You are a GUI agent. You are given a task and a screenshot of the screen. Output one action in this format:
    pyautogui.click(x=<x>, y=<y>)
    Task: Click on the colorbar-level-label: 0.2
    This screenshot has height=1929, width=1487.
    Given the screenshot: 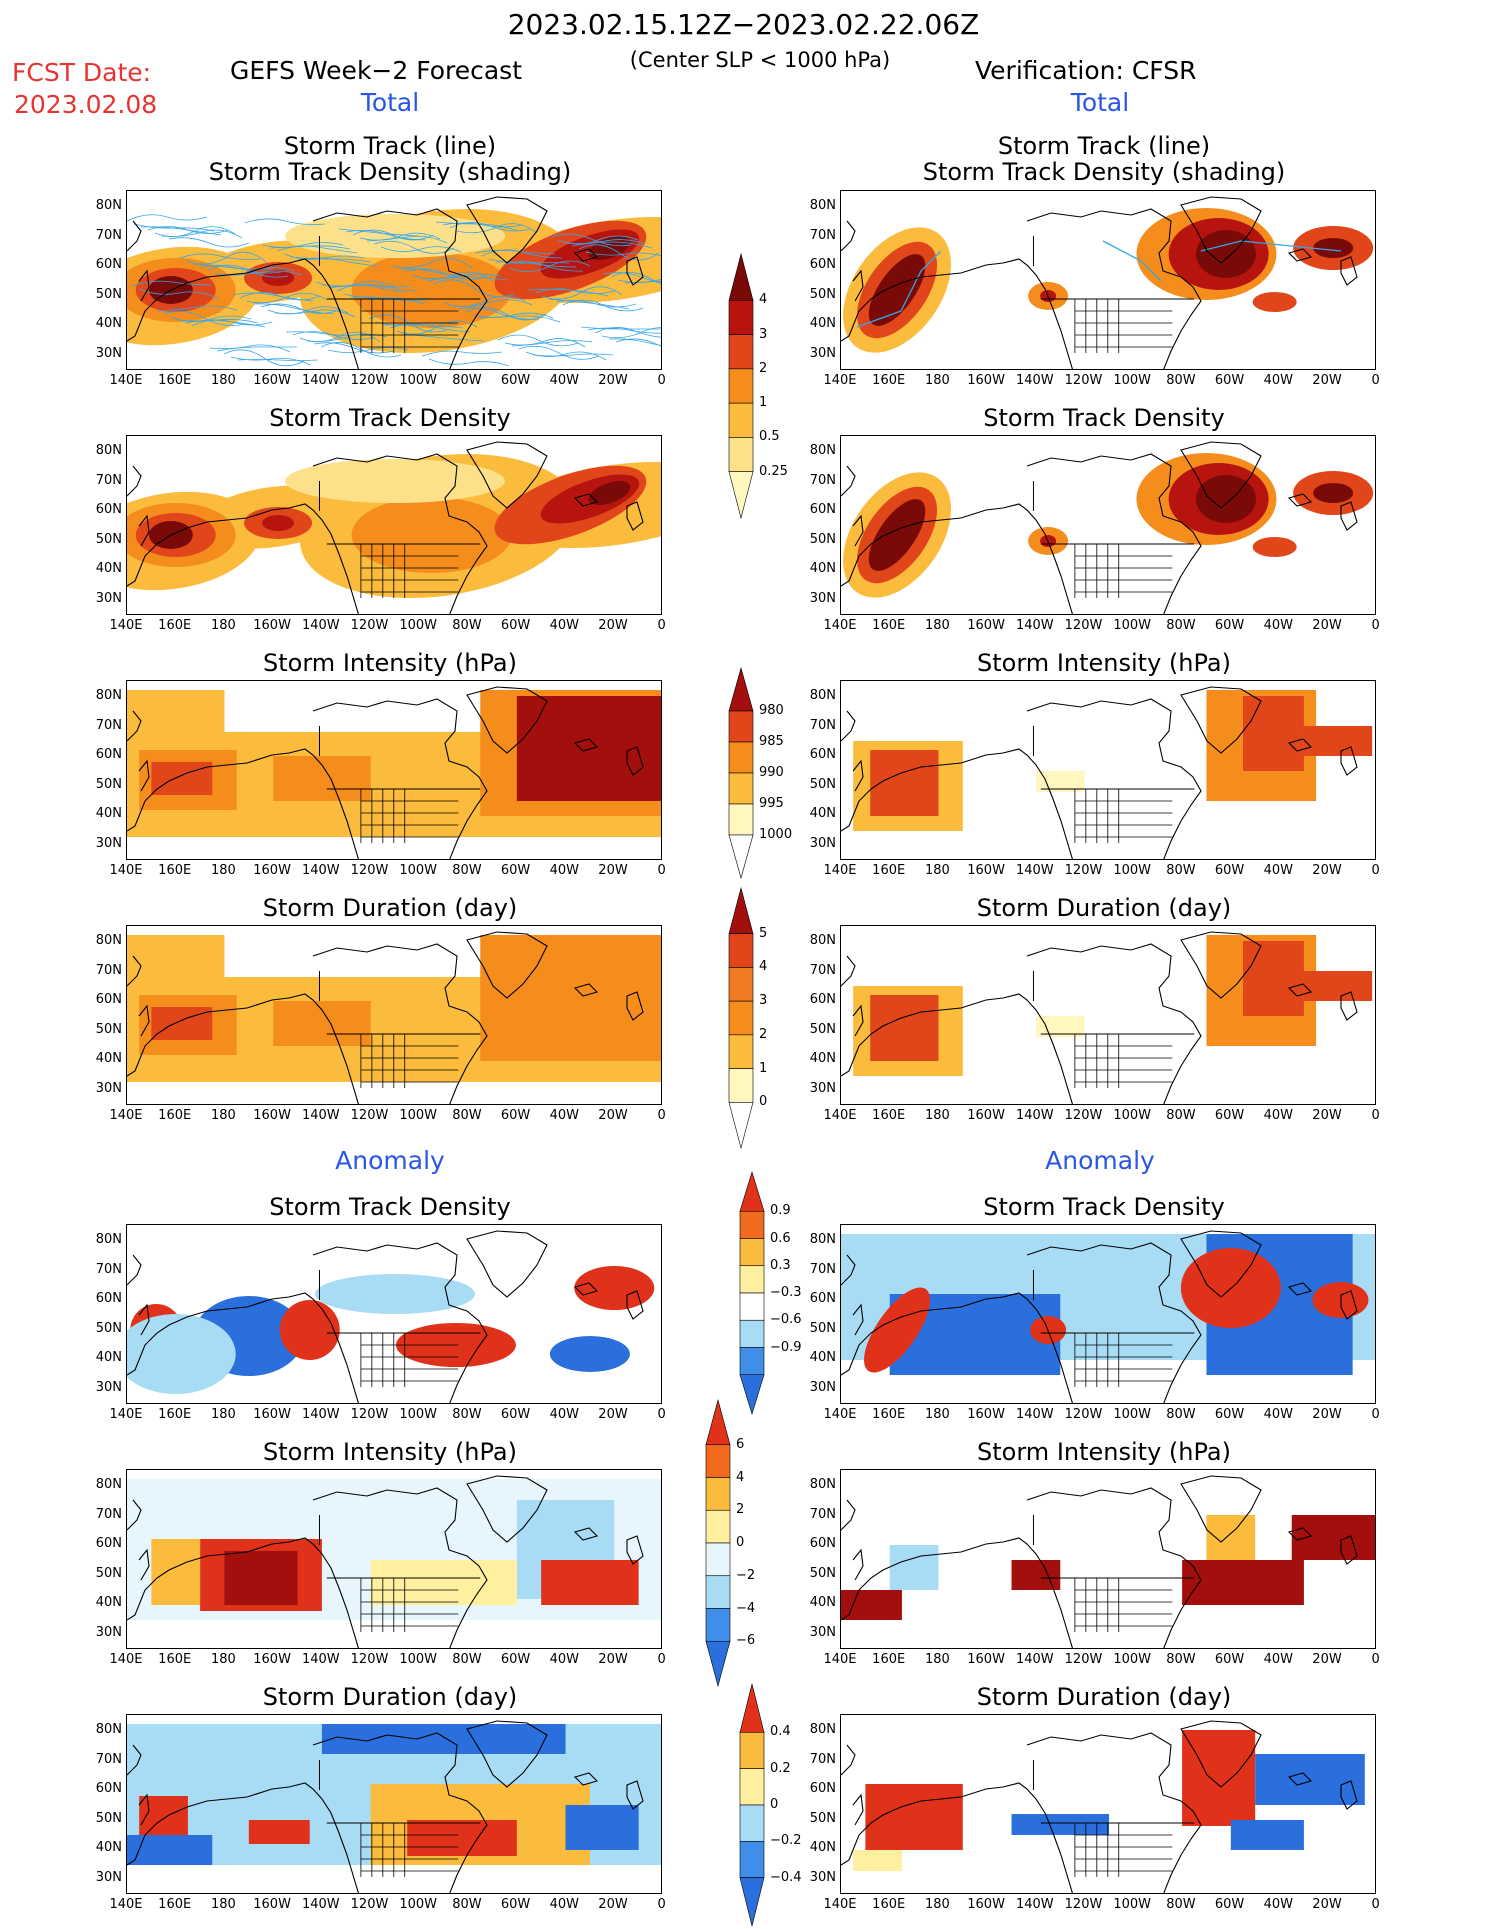 What is the action you would take?
    pyautogui.click(x=780, y=1768)
    